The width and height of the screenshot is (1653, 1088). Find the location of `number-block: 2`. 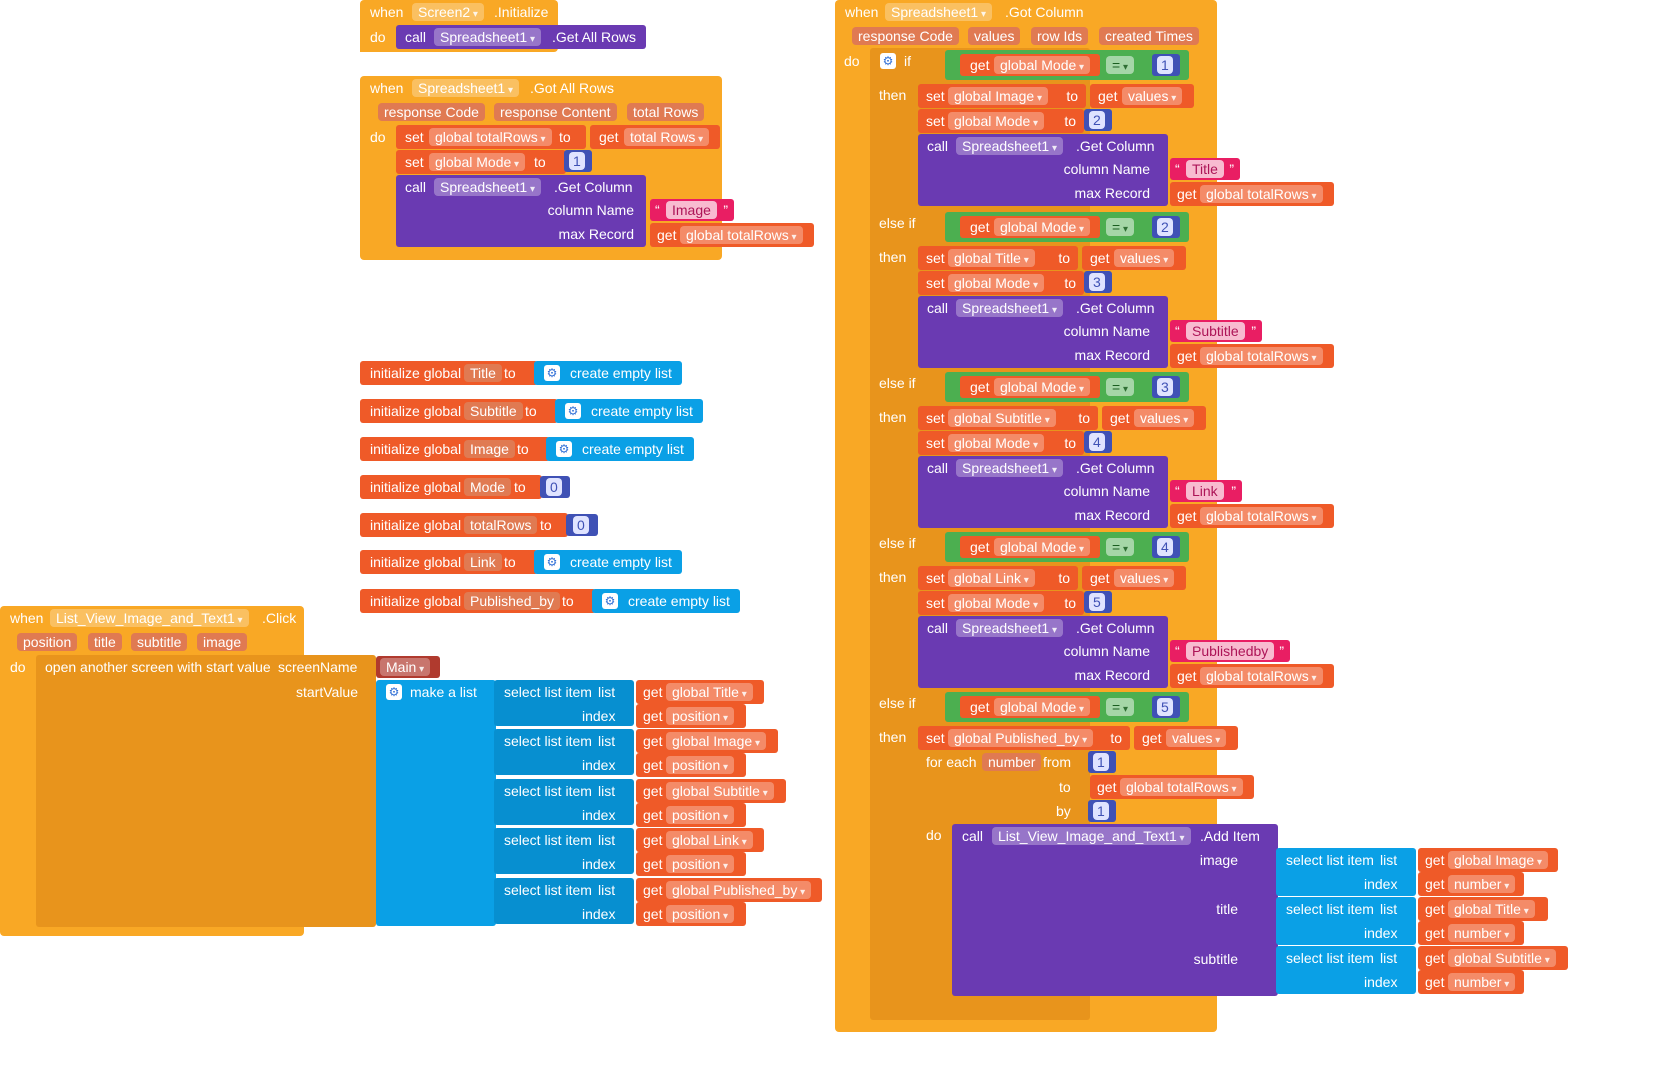

number-block: 2 is located at coordinates (1166, 227).